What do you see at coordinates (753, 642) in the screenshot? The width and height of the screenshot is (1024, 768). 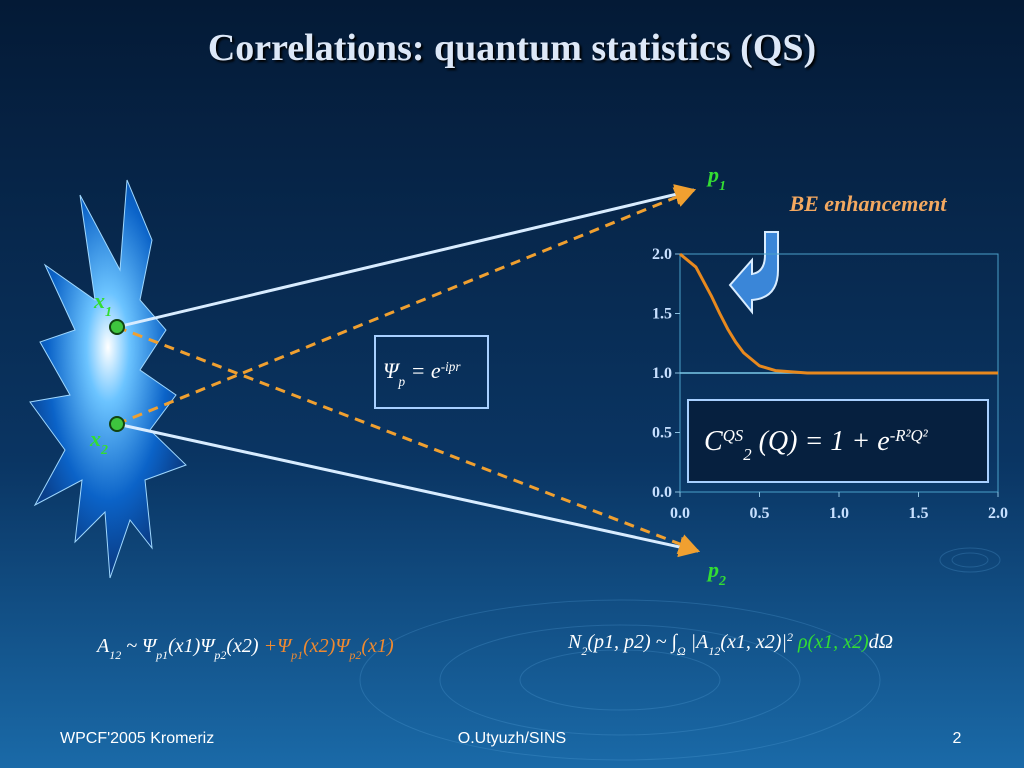 I see `formula-part: (x1, x2)|` at bounding box center [753, 642].